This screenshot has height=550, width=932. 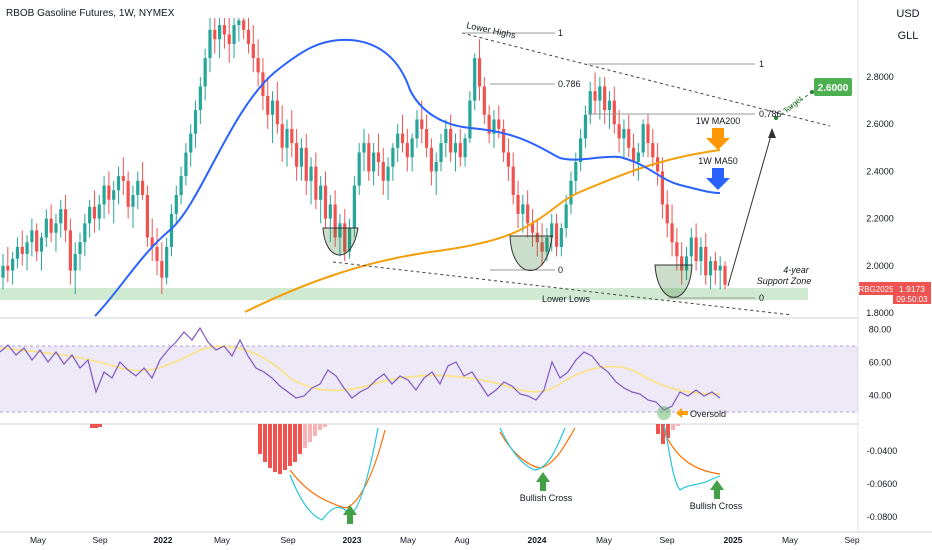 What do you see at coordinates (882, 451) in the screenshot?
I see `macd-tick-label: -0.0400` at bounding box center [882, 451].